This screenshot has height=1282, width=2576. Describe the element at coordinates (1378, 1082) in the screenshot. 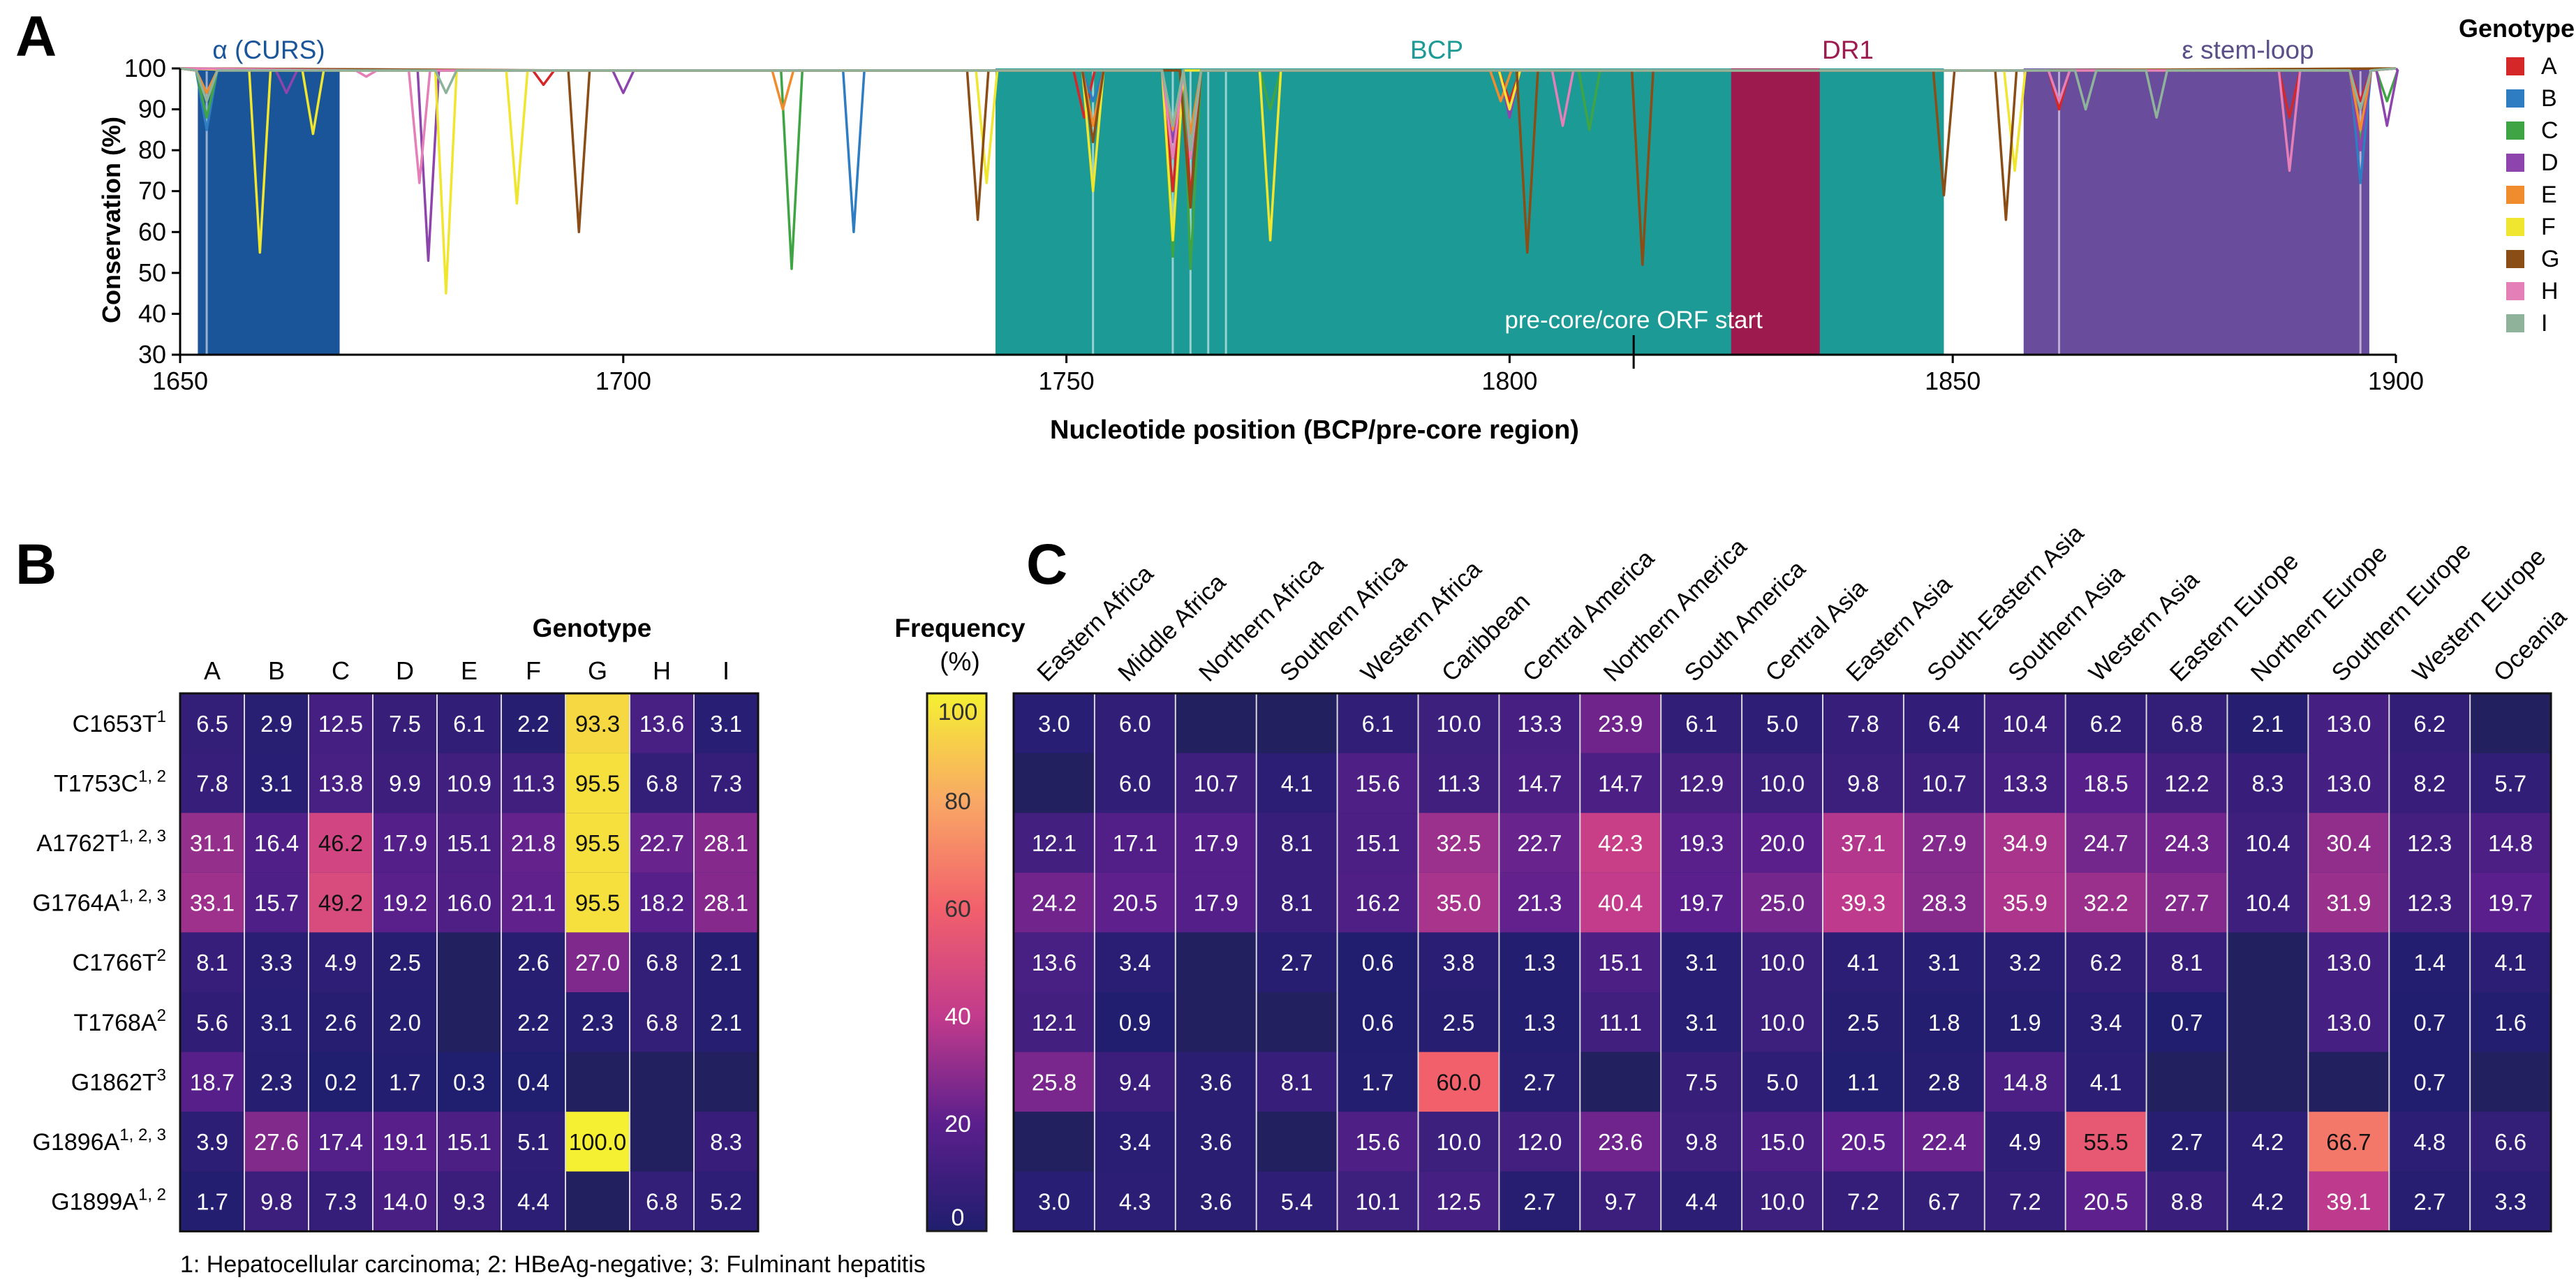

I see `region-cell-label: 1.7` at that location.